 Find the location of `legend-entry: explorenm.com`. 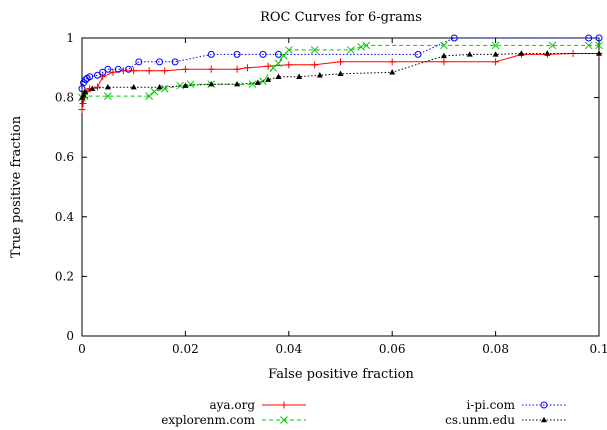

legend-entry: explorenm.com is located at coordinates (233, 420).